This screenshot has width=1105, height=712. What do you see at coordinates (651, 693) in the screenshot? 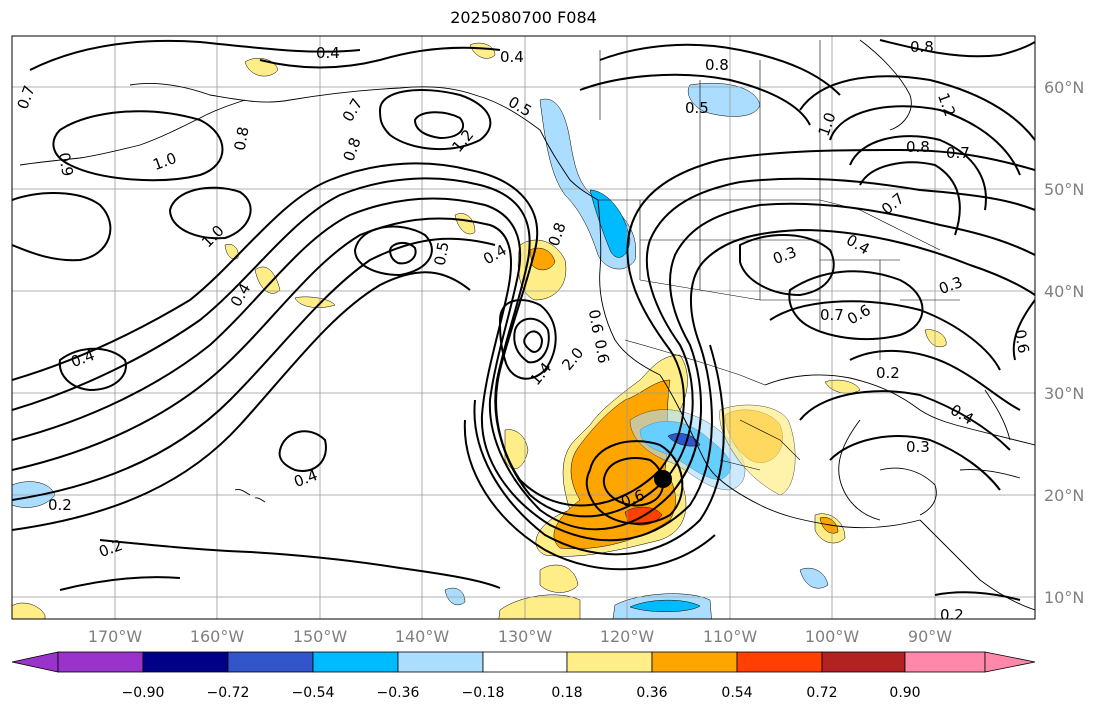
I see `colorbar-tick-label: 0.36` at bounding box center [651, 693].